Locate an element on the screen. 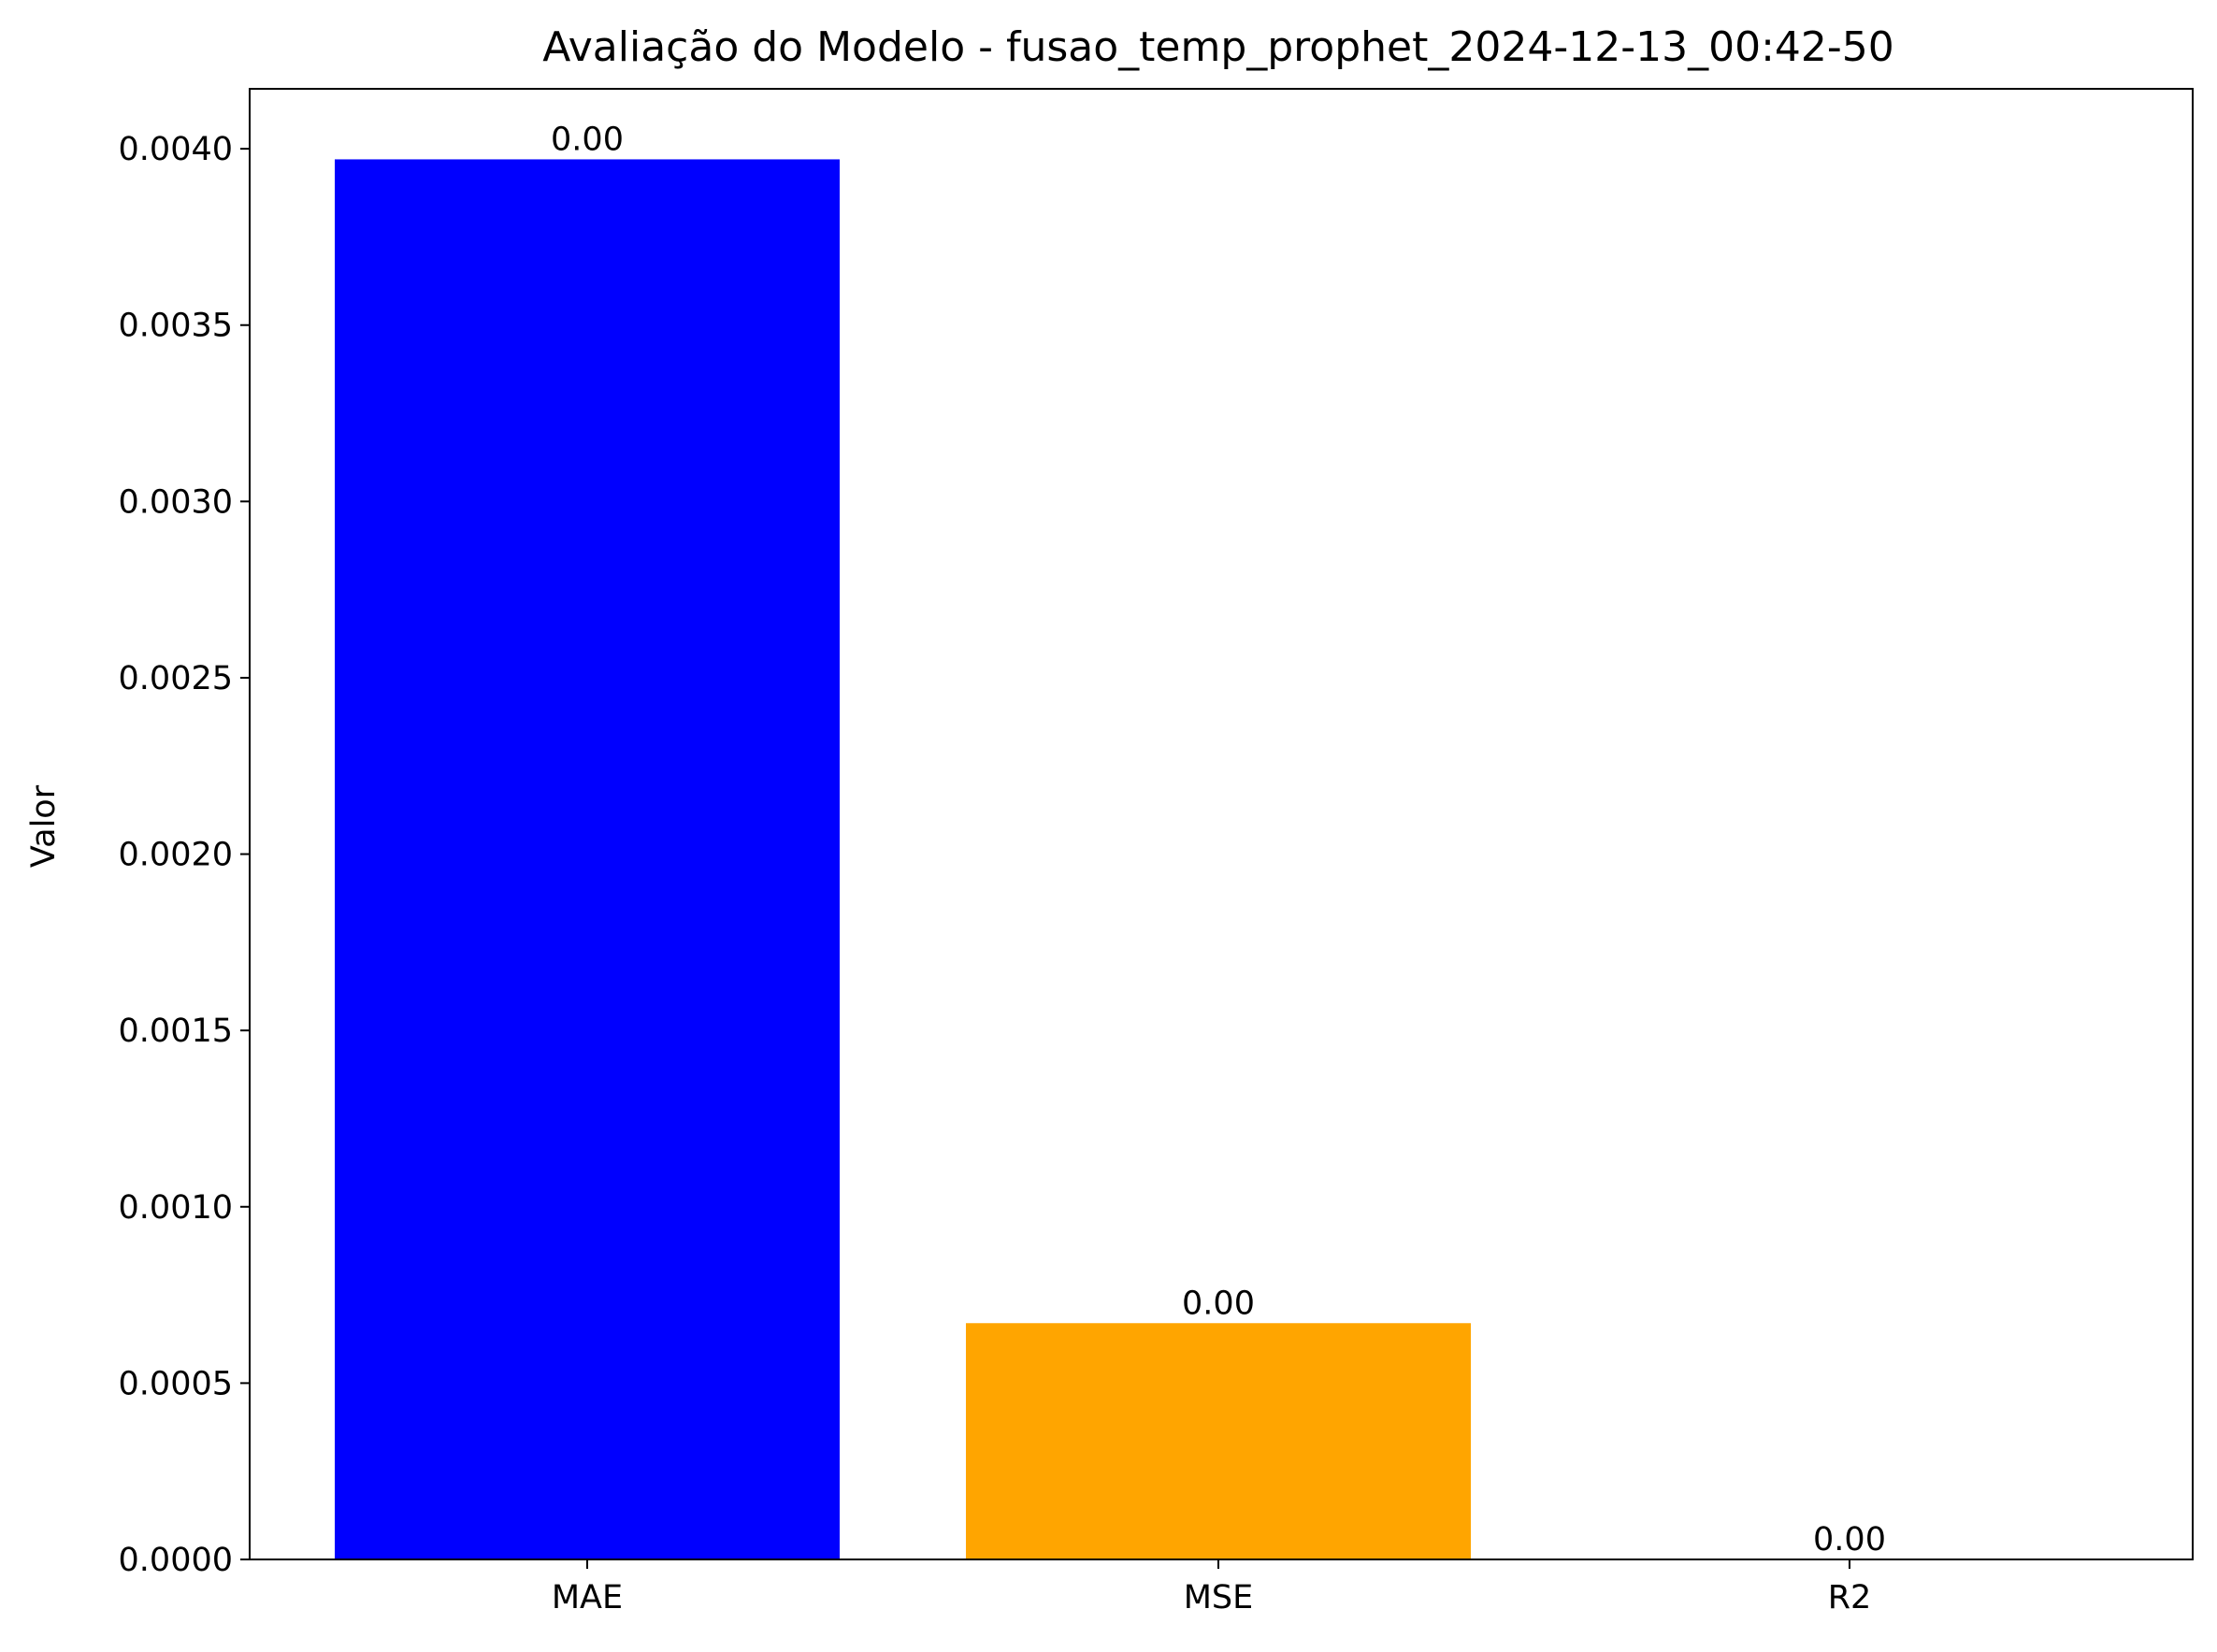  y-tick-label: 0.0040 is located at coordinates (176, 150).